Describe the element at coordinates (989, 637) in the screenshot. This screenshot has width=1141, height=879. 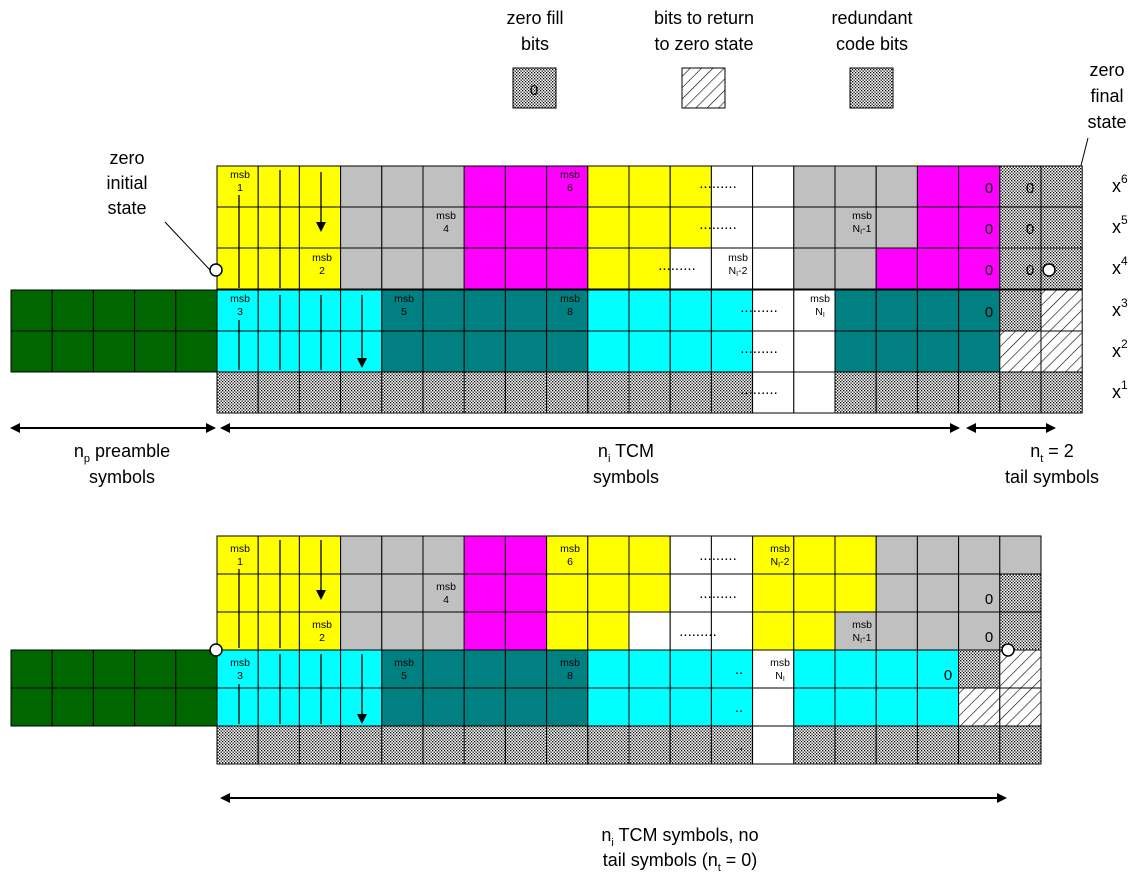
I see `bot-tail-zero-r3: 0` at that location.